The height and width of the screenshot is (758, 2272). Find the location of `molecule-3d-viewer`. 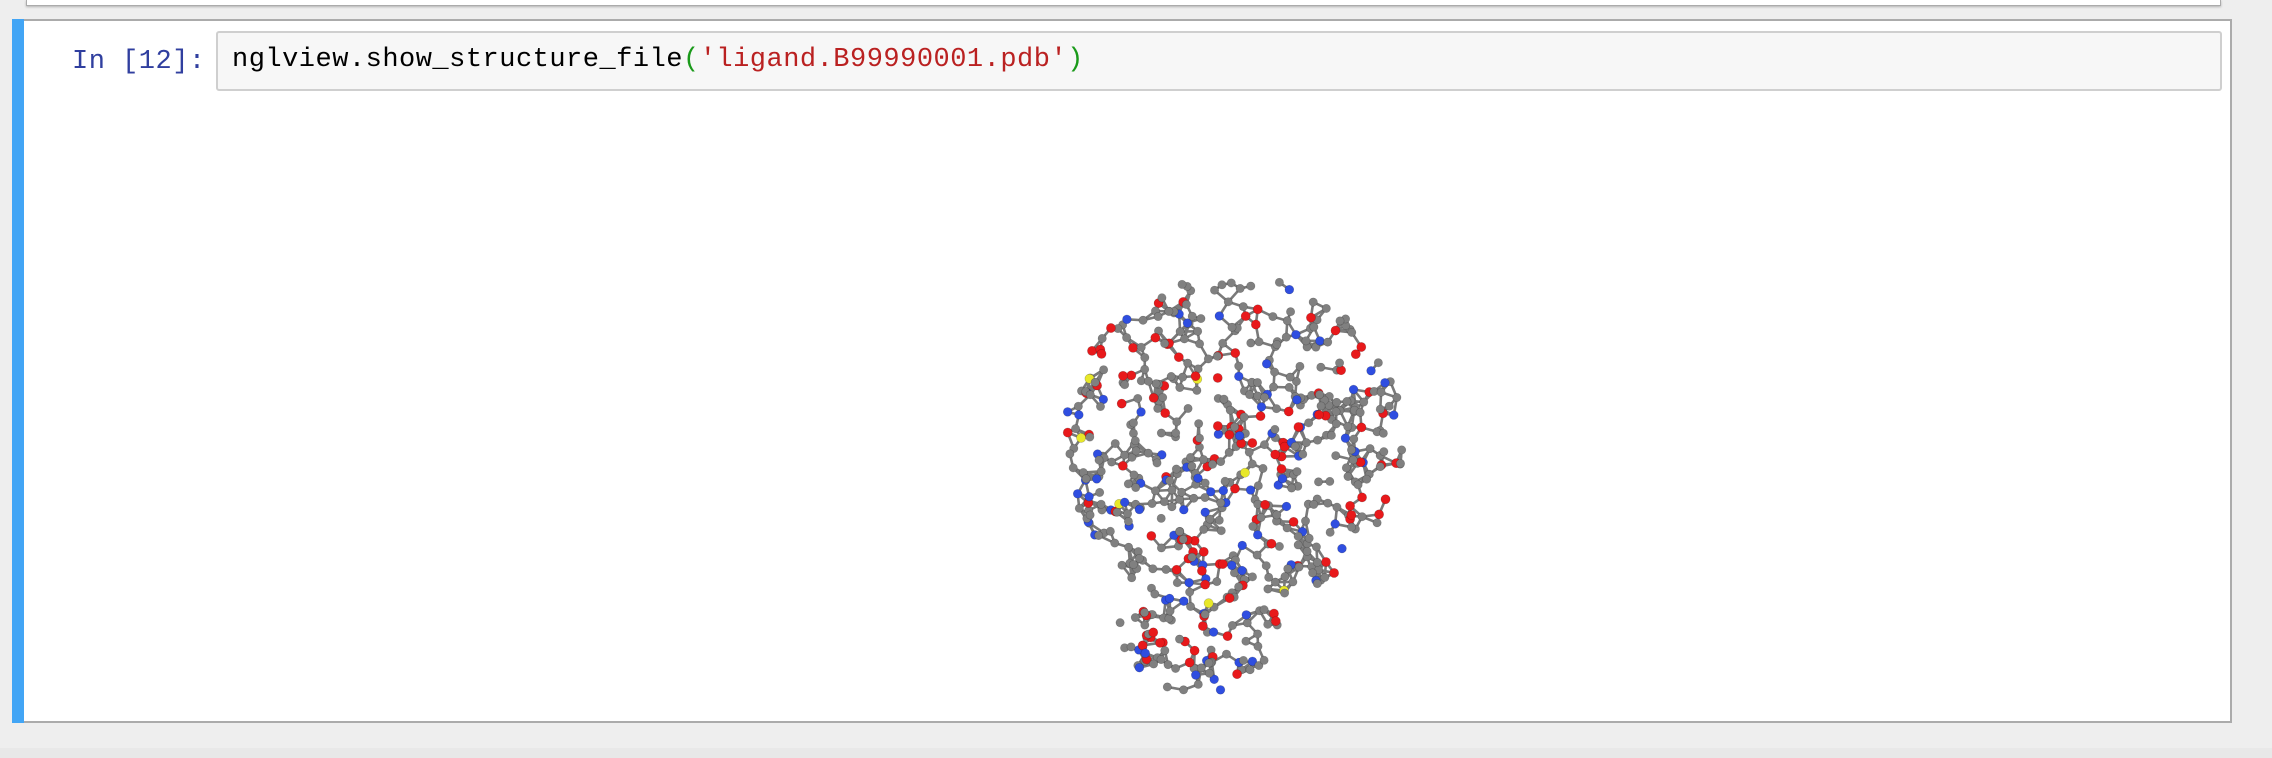

molecule-3d-viewer is located at coordinates (1243, 491).